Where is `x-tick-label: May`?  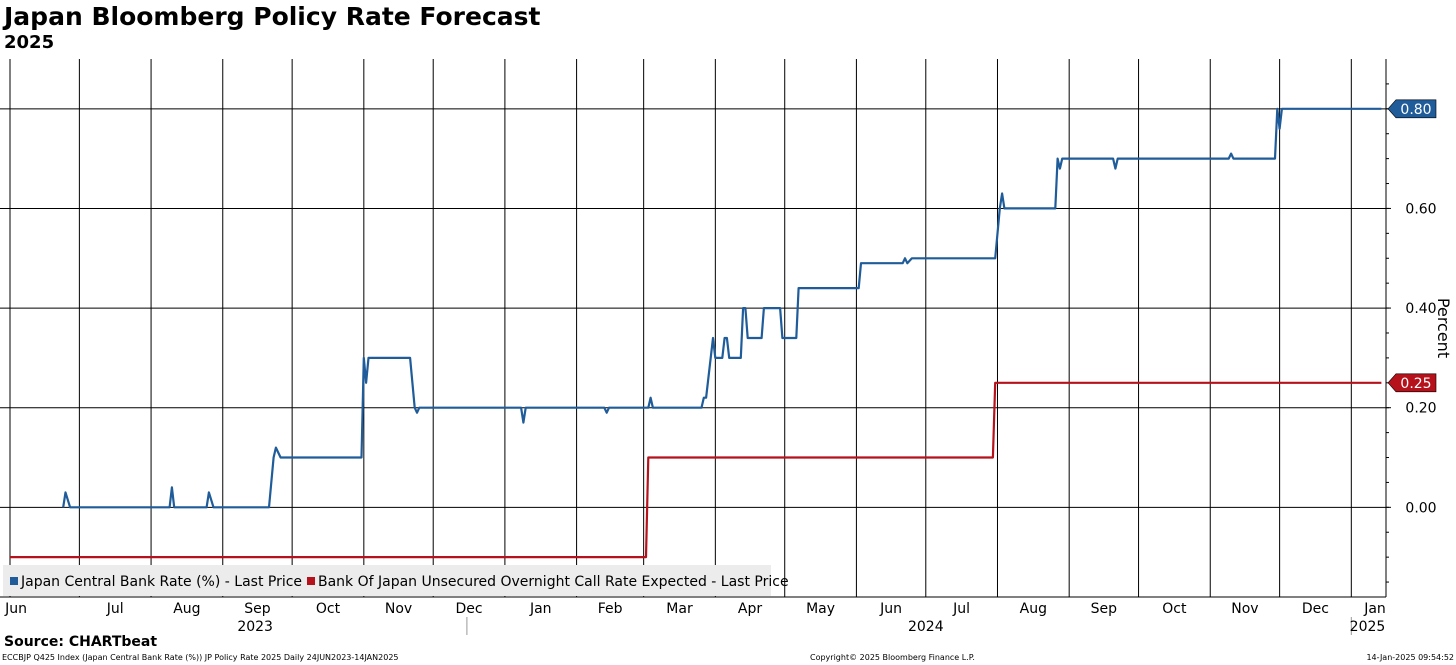 x-tick-label: May is located at coordinates (820, 609).